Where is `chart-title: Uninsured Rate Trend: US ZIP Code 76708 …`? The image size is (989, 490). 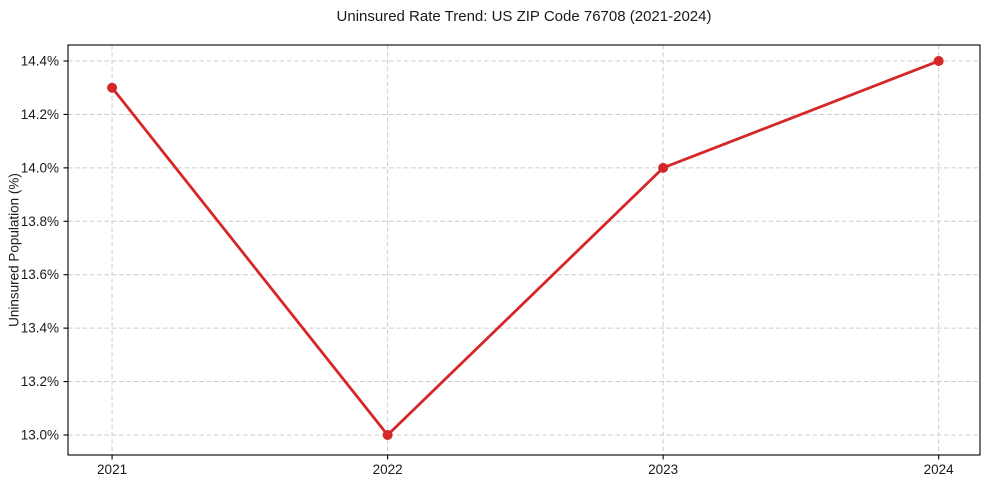 chart-title: Uninsured Rate Trend: US ZIP Code 76708 … is located at coordinates (524, 16).